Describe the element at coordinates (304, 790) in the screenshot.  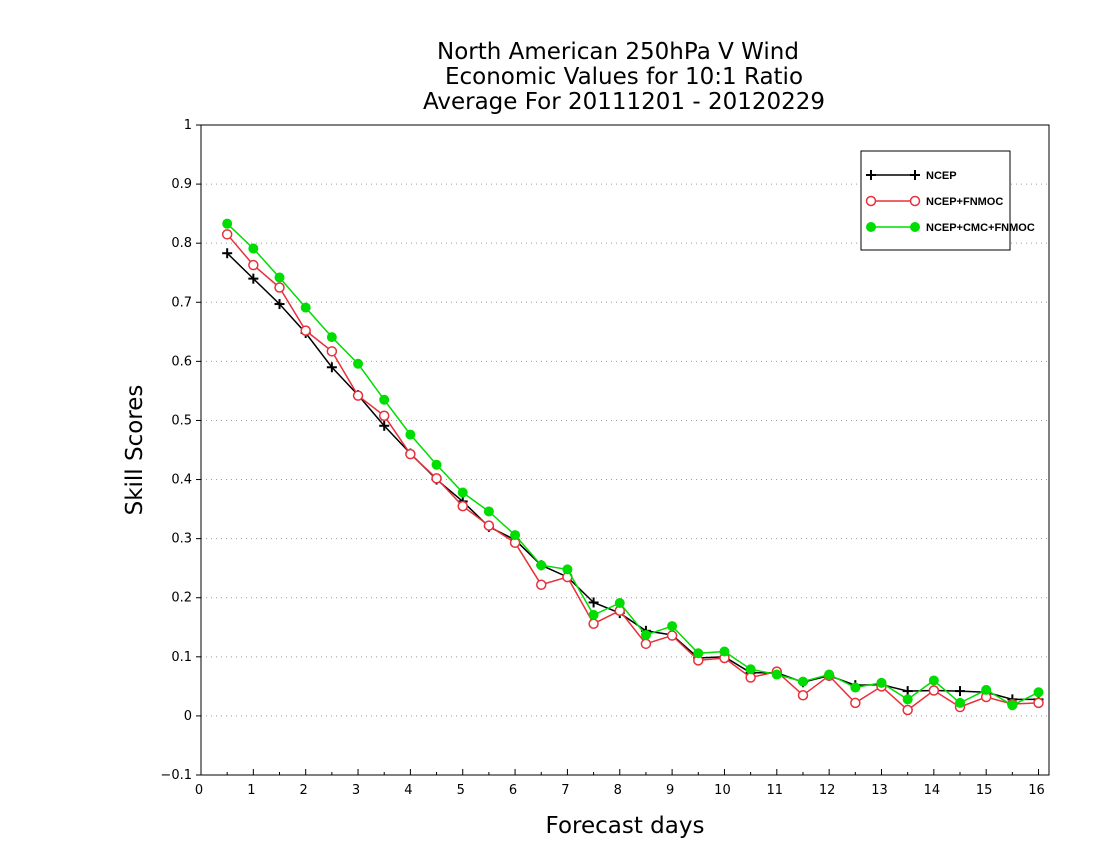
I see `x-tick-label: 2` at that location.